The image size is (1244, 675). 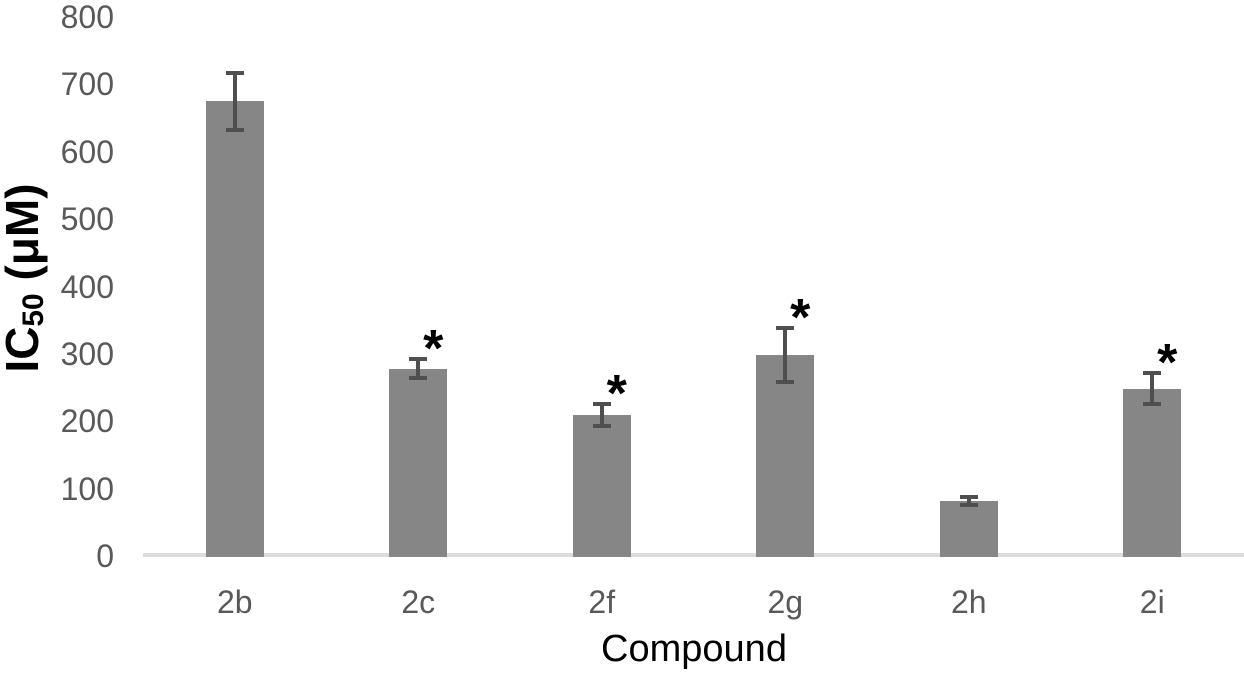 What do you see at coordinates (616, 394) in the screenshot?
I see `significance-star-2f: *` at bounding box center [616, 394].